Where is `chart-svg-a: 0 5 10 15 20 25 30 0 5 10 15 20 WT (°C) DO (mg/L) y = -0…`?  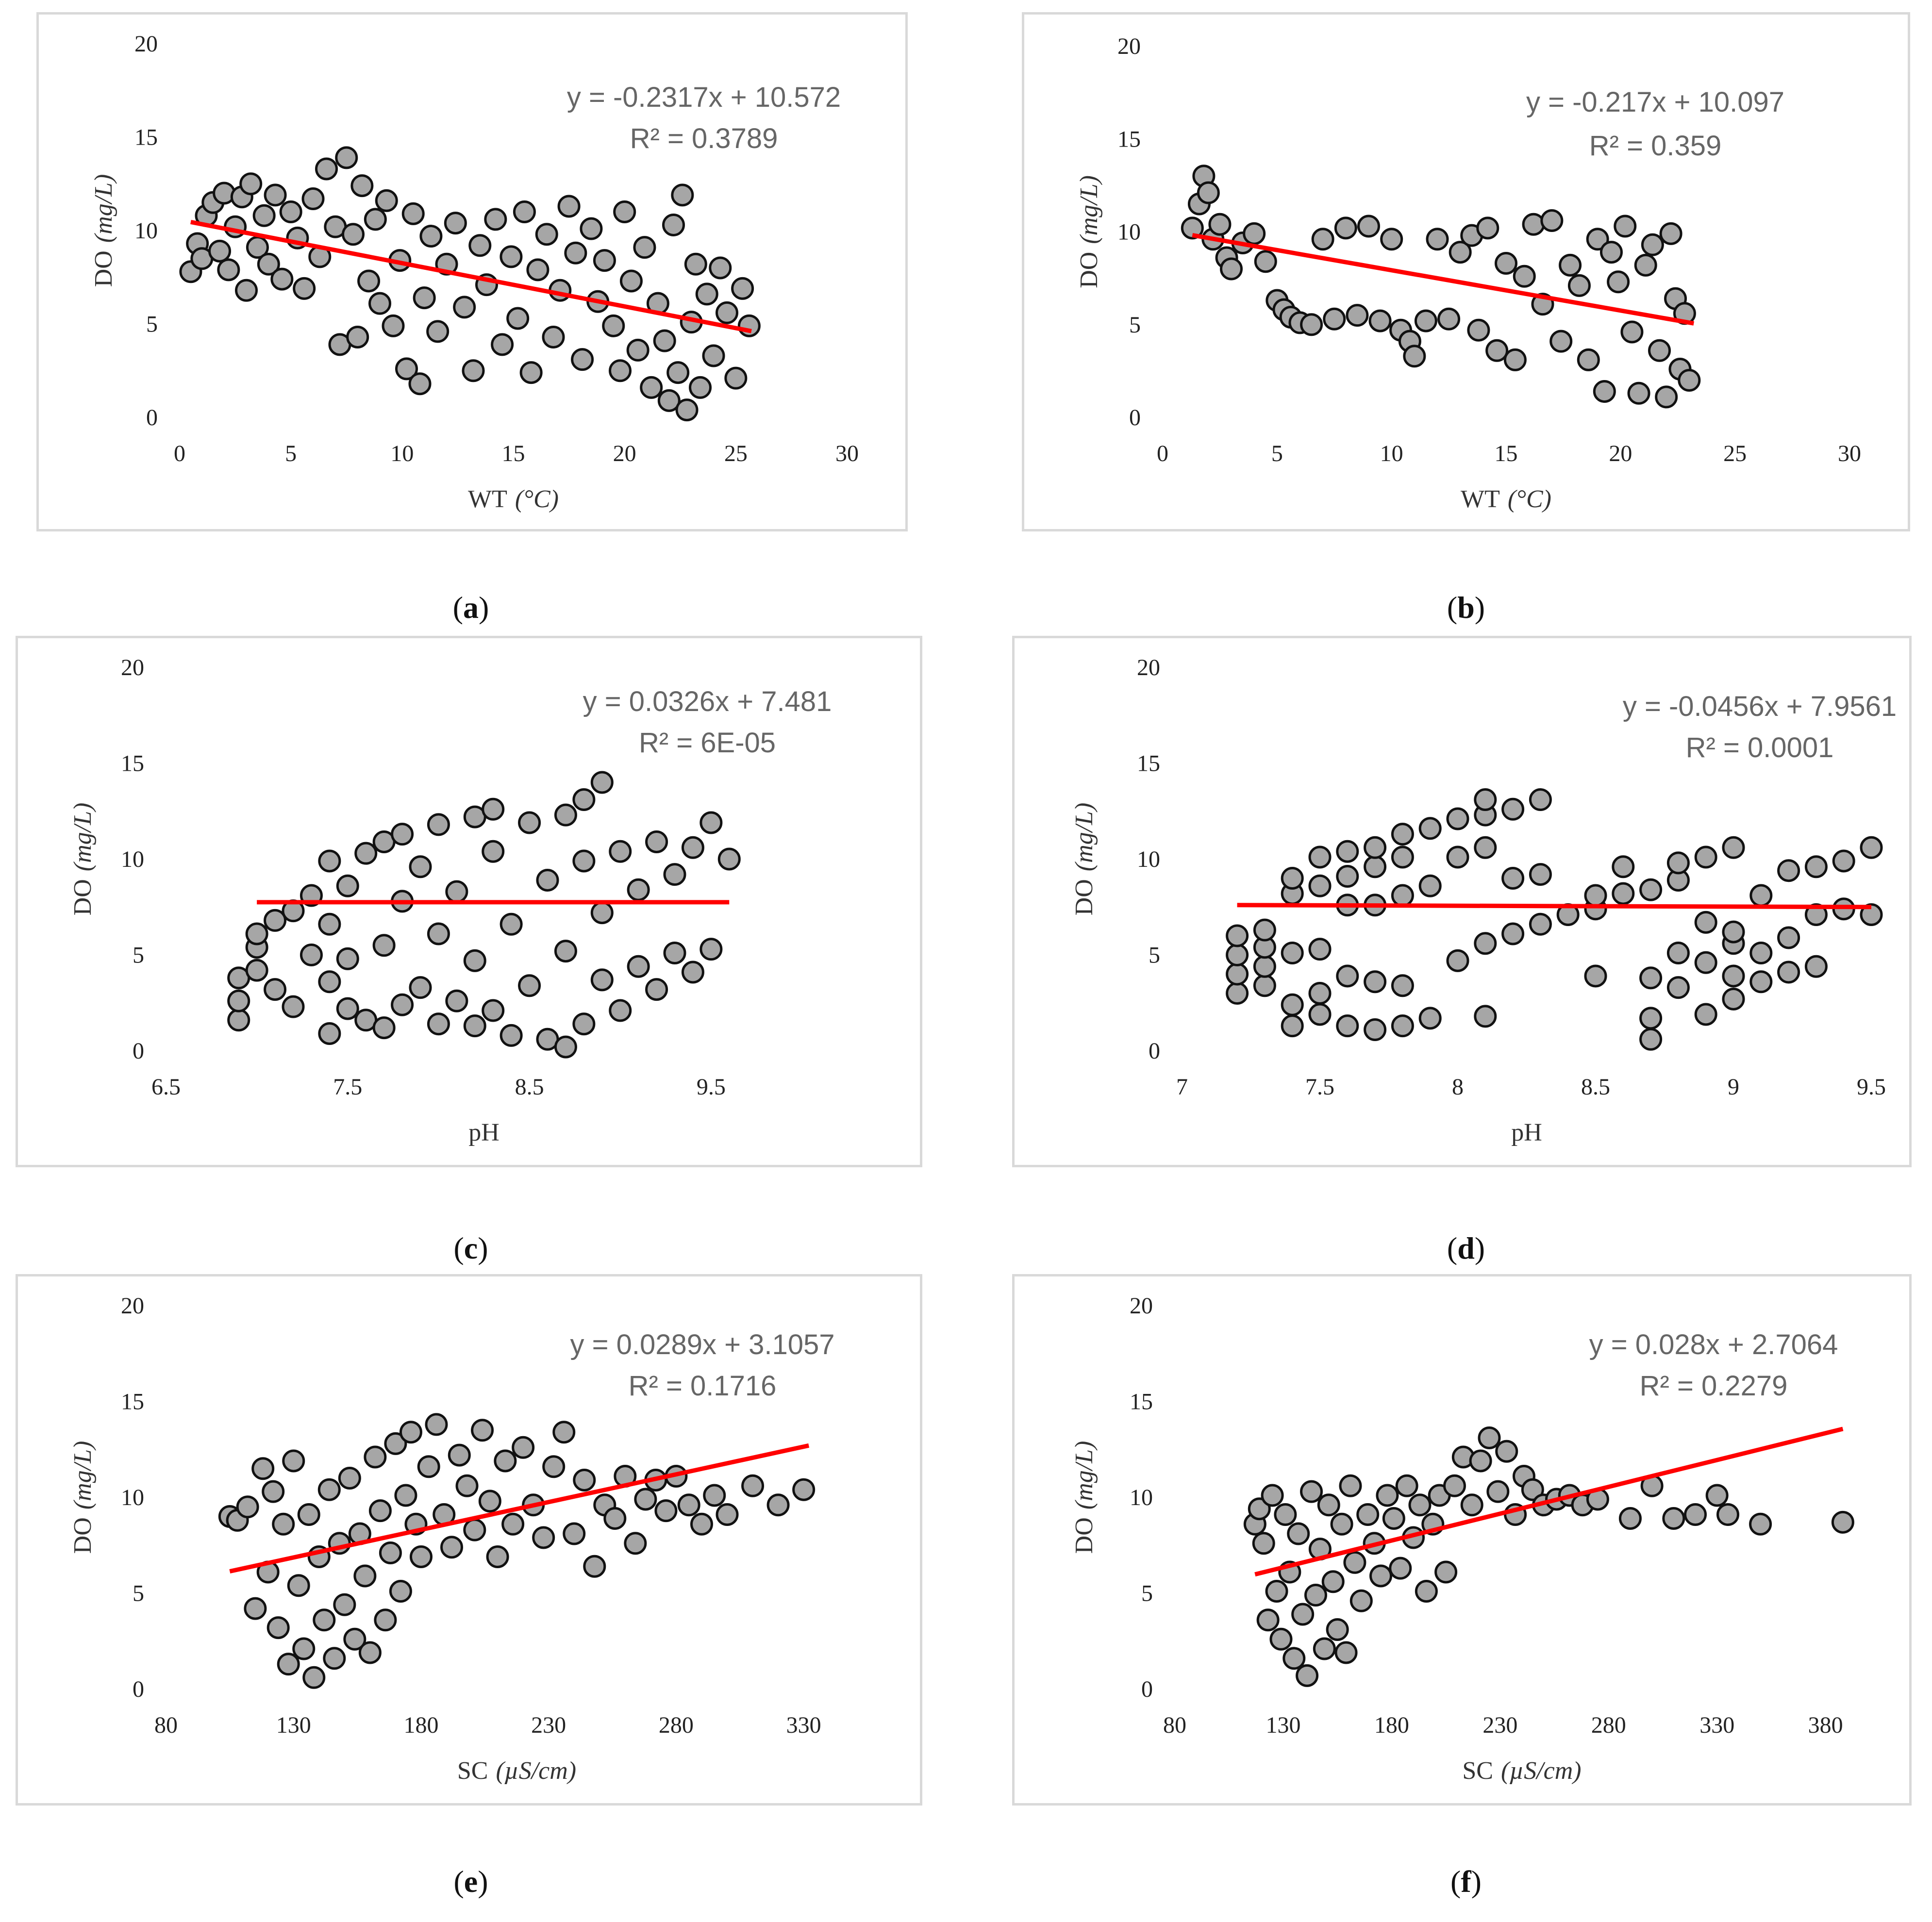 chart-svg-a: 0 5 10 15 20 25 30 0 5 10 15 20 WT (°C) DO (mg/L) y = -0… is located at coordinates (474, 272).